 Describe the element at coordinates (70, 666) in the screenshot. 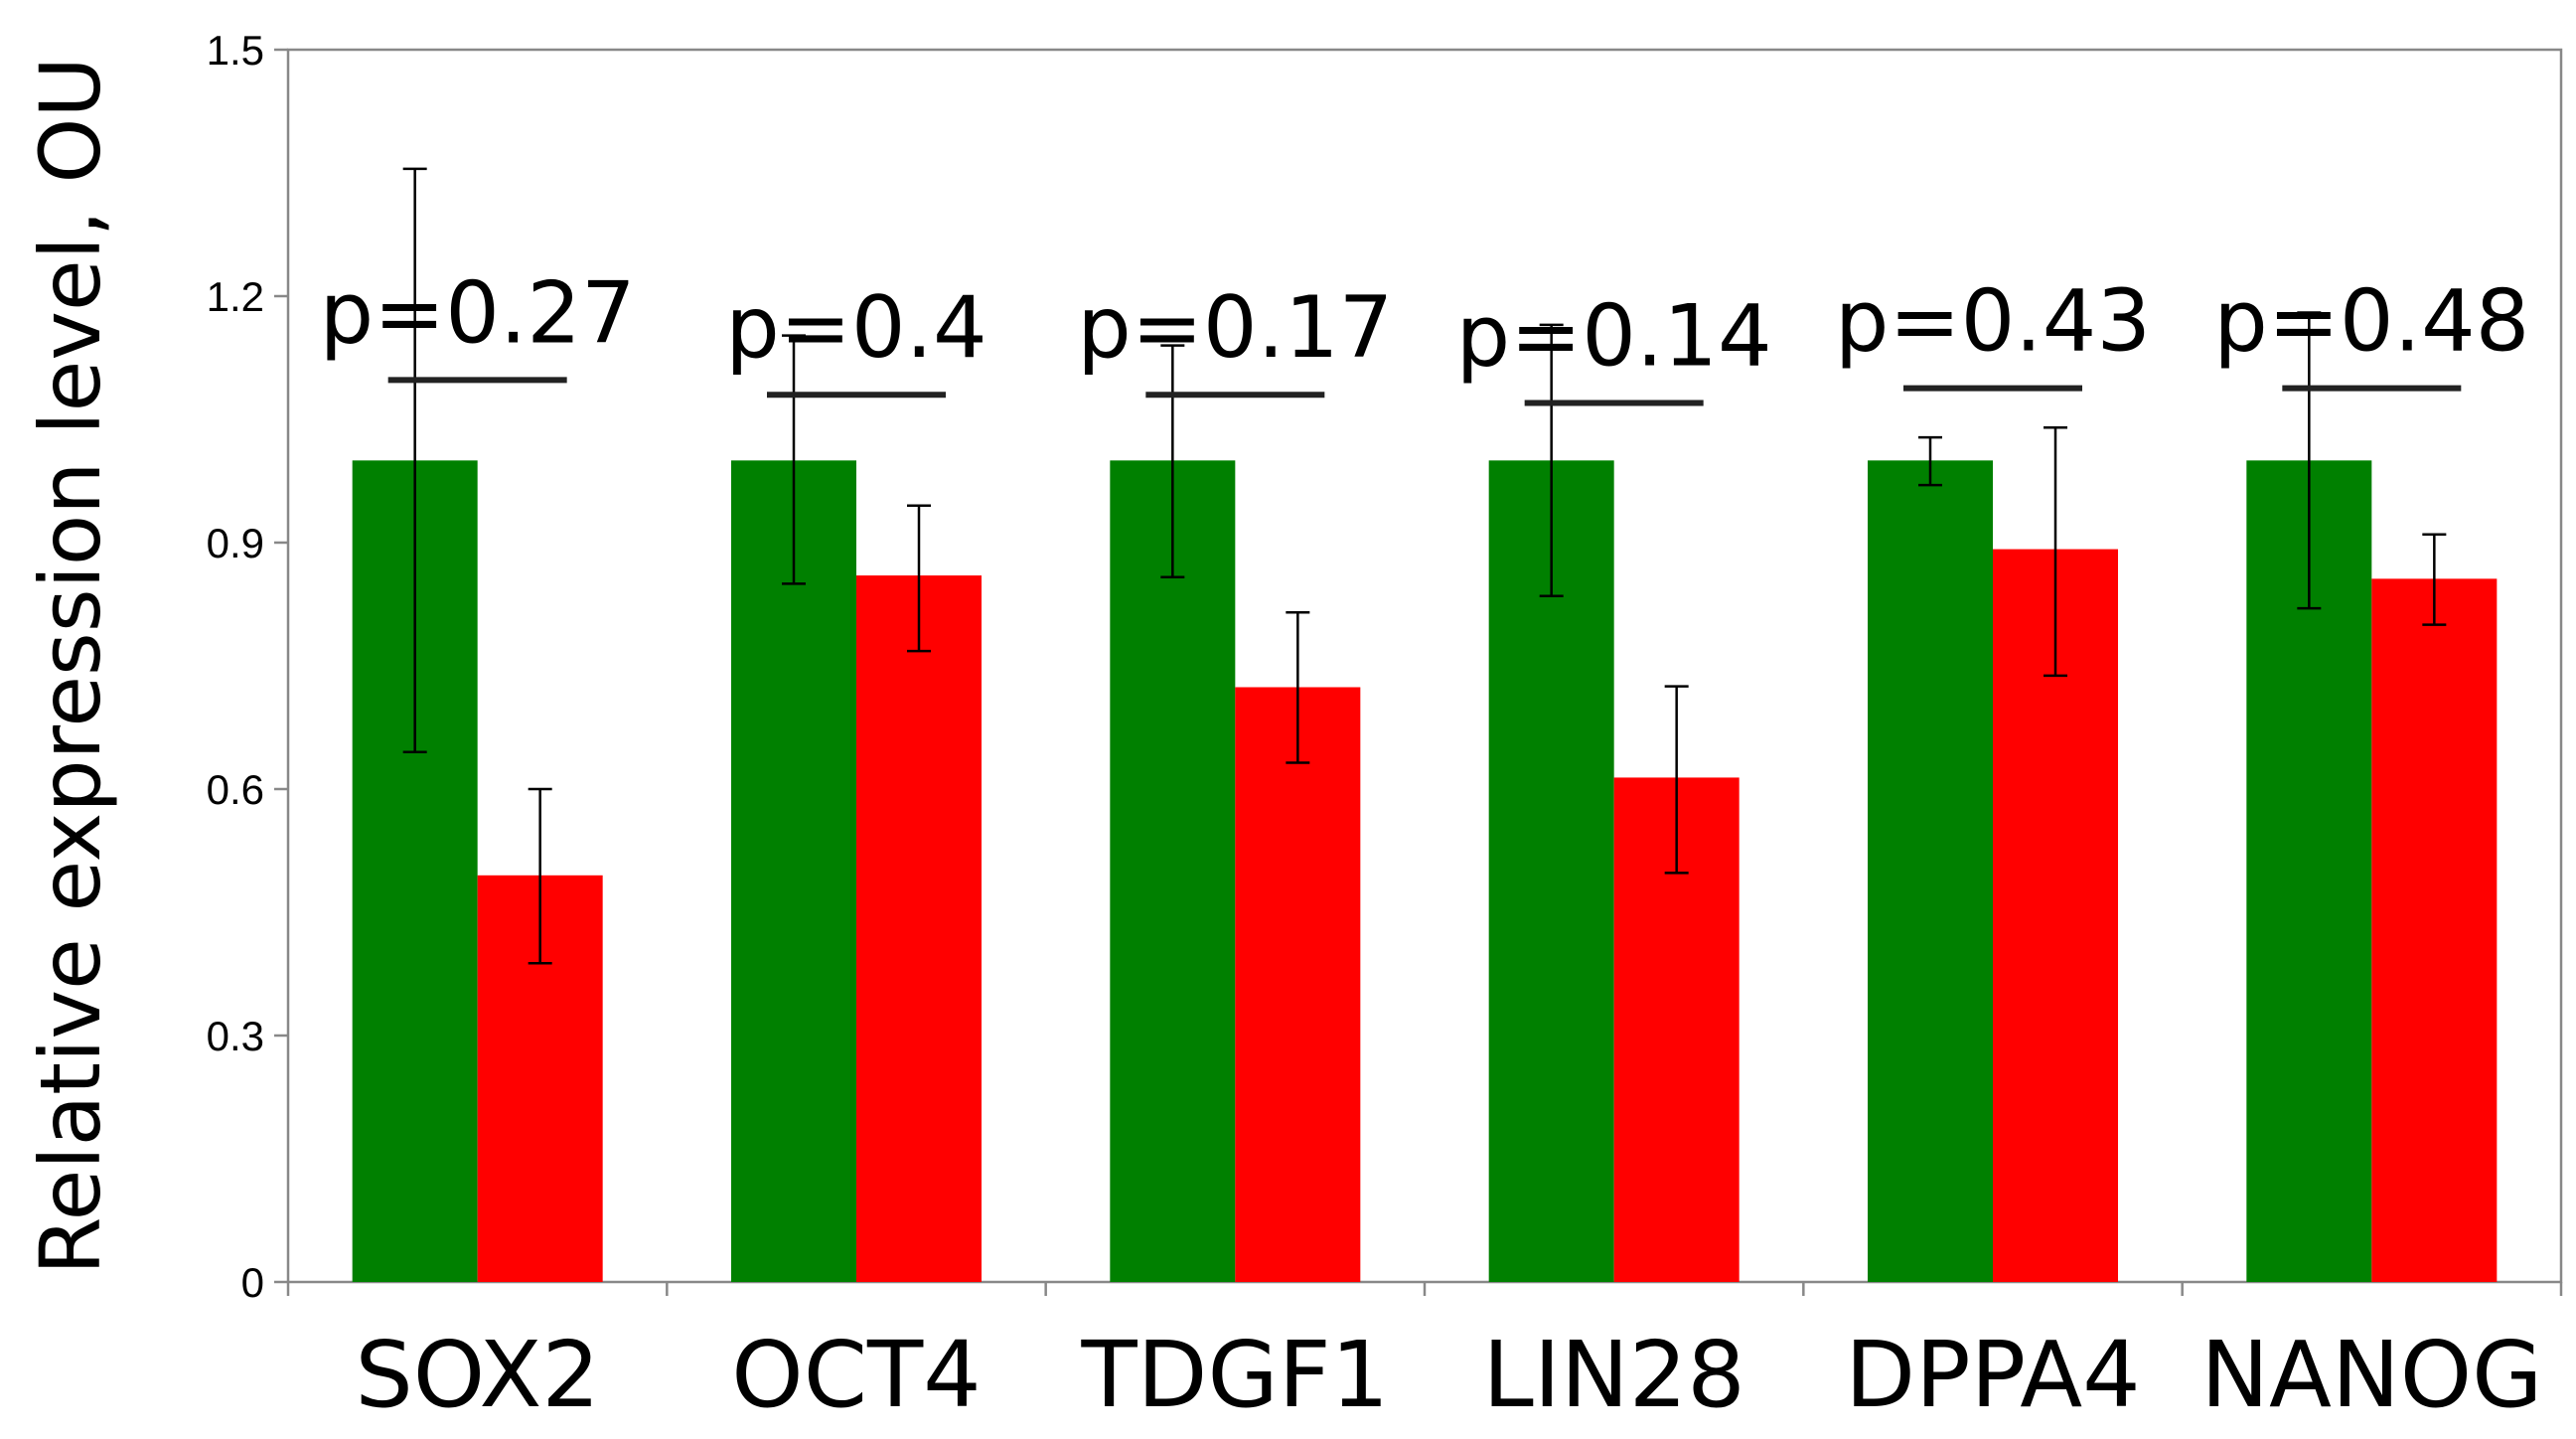

I see `y-axis-title: Relative expression level, OU` at that location.